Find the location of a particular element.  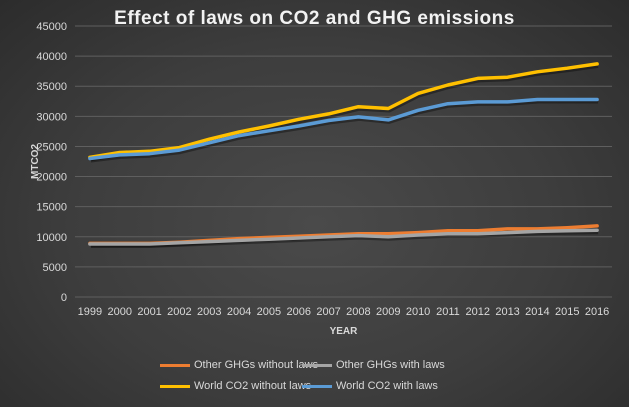

legend-label: World CO2 with laws is located at coordinates (387, 386).